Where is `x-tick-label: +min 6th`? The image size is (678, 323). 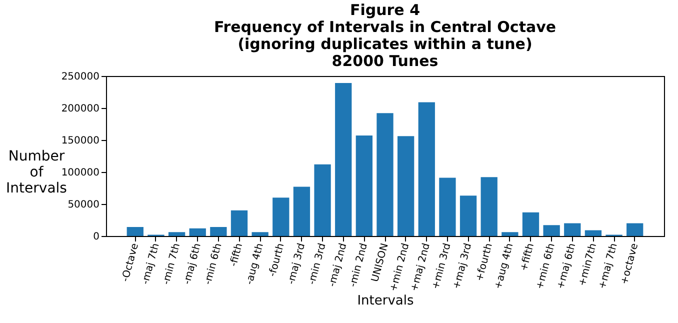 x-tick-label: +min 6th is located at coordinates (546, 266).